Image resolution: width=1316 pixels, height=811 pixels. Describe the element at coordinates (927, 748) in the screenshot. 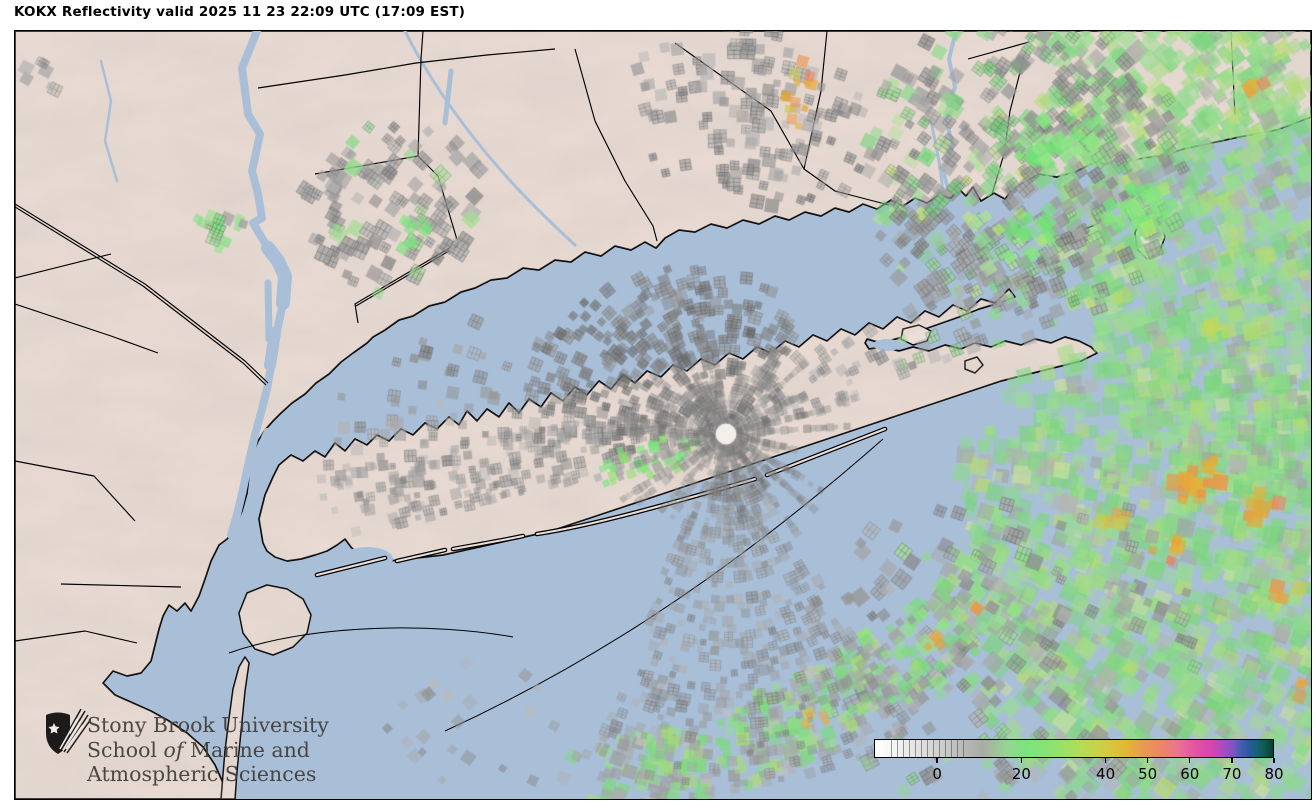

I see `colorbar-hatch-marks` at that location.